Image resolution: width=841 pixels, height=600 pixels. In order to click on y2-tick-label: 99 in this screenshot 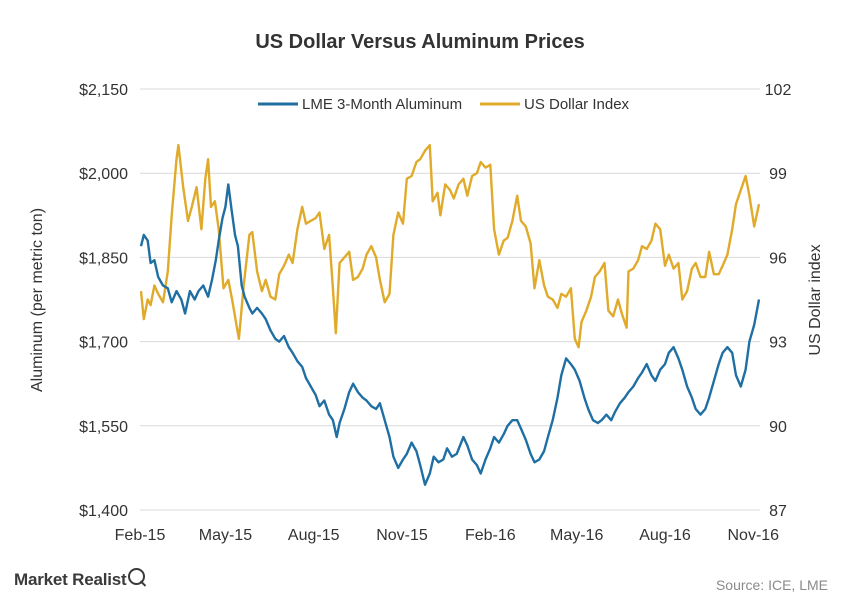, I will do `click(778, 174)`.